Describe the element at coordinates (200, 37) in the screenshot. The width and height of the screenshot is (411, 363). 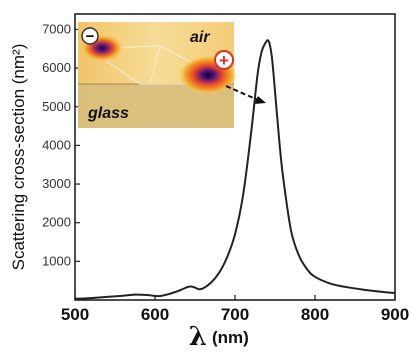
I see `inset-label-air: air` at that location.